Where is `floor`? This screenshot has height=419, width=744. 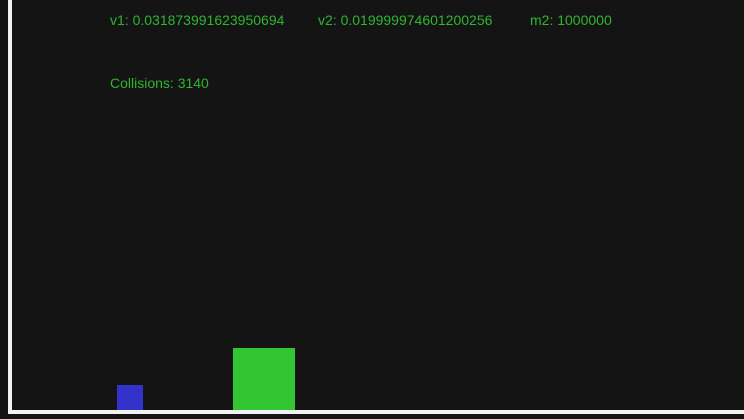 floor is located at coordinates (376, 412).